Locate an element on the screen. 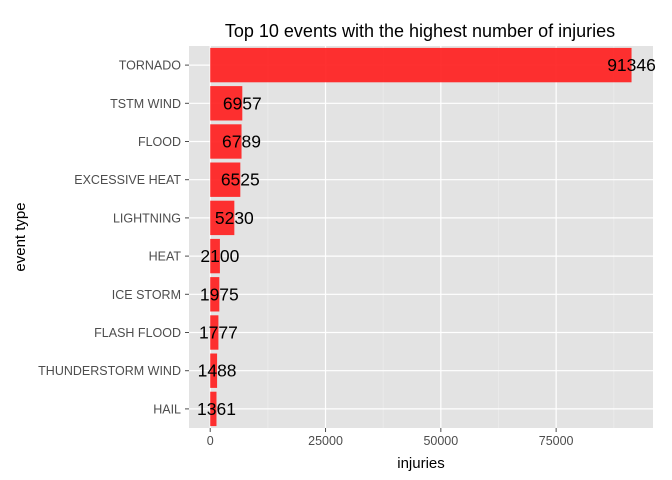 The width and height of the screenshot is (672, 480). x-tick-label: 0 is located at coordinates (210, 441).